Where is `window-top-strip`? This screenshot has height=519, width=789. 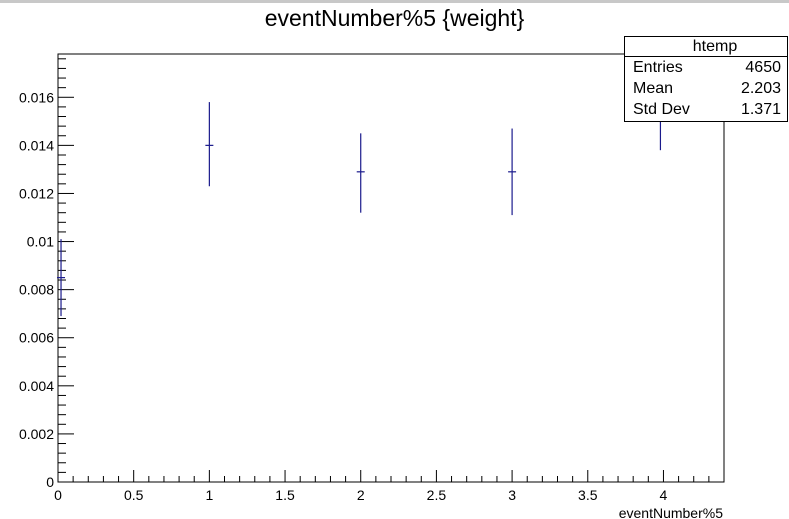 window-top-strip is located at coordinates (394, 1).